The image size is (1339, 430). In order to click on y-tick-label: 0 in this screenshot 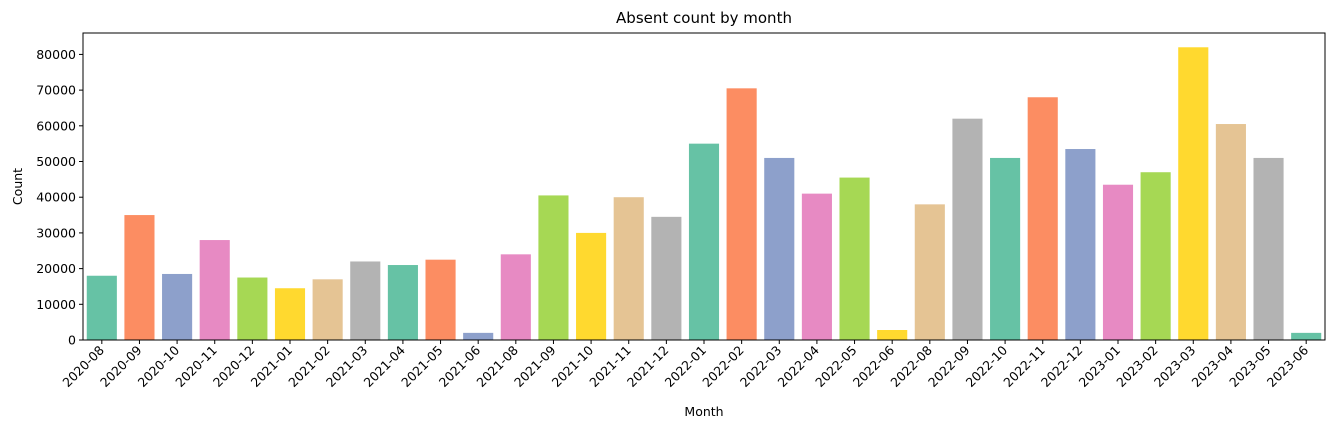, I will do `click(72, 340)`.